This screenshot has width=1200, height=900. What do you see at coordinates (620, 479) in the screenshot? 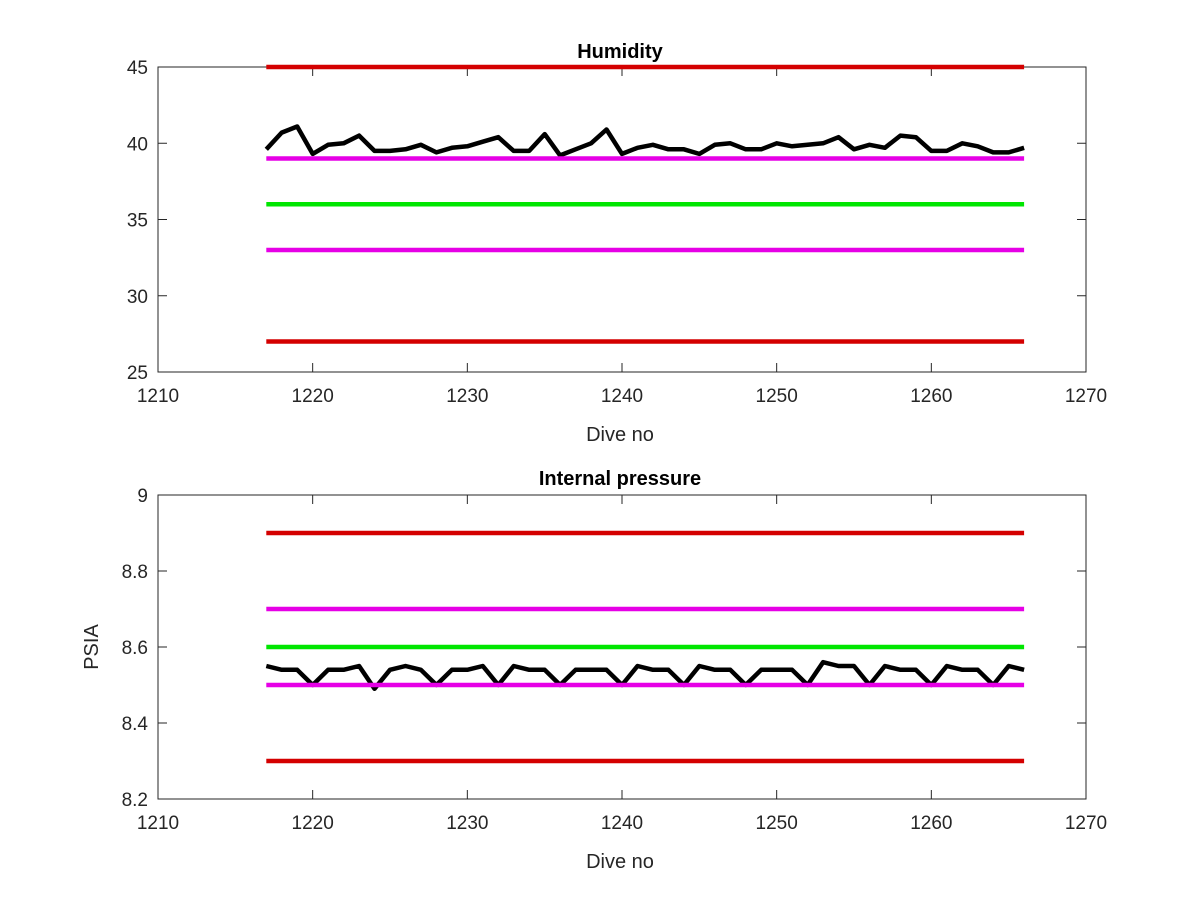
I see `chart-title: Internal pressure` at bounding box center [620, 479].